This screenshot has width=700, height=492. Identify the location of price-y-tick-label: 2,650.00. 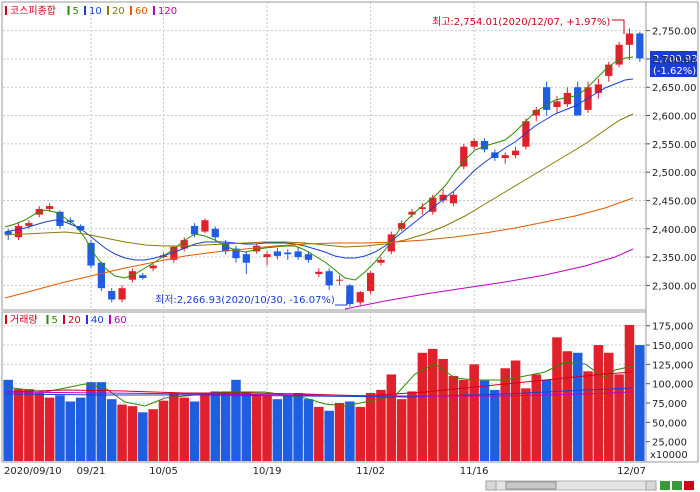
(674, 88).